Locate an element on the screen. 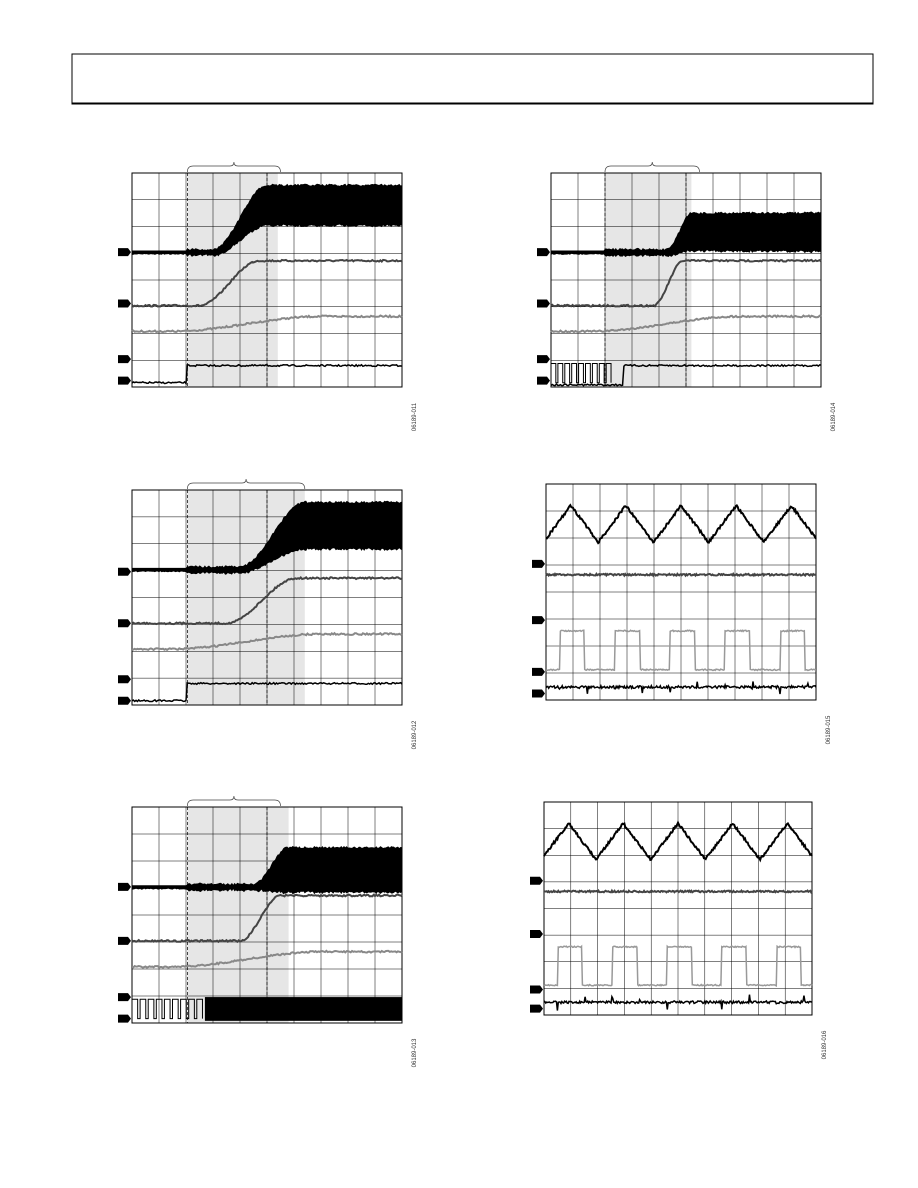 The image size is (918, 1188). figure-id: 06189-015 is located at coordinates (829, 729).